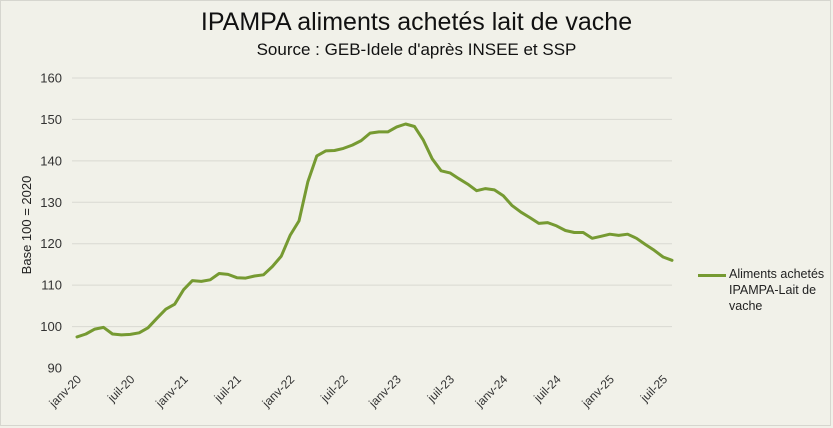 This screenshot has height=428, width=833. I want to click on chart-title: IPAMPA aliments achetés lait de vache, so click(416, 22).